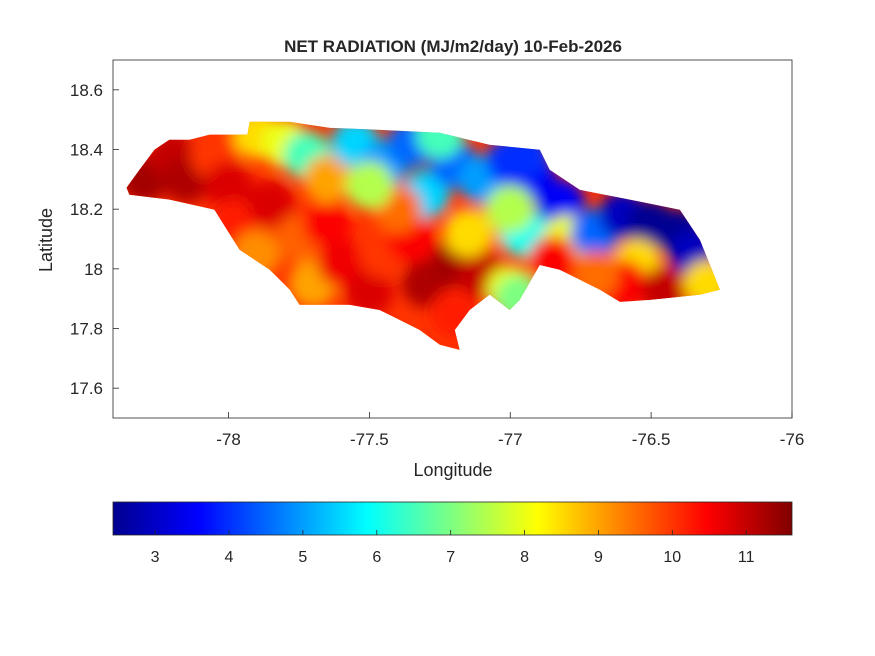  What do you see at coordinates (86, 329) in the screenshot?
I see `y-tick-label: 17.8` at bounding box center [86, 329].